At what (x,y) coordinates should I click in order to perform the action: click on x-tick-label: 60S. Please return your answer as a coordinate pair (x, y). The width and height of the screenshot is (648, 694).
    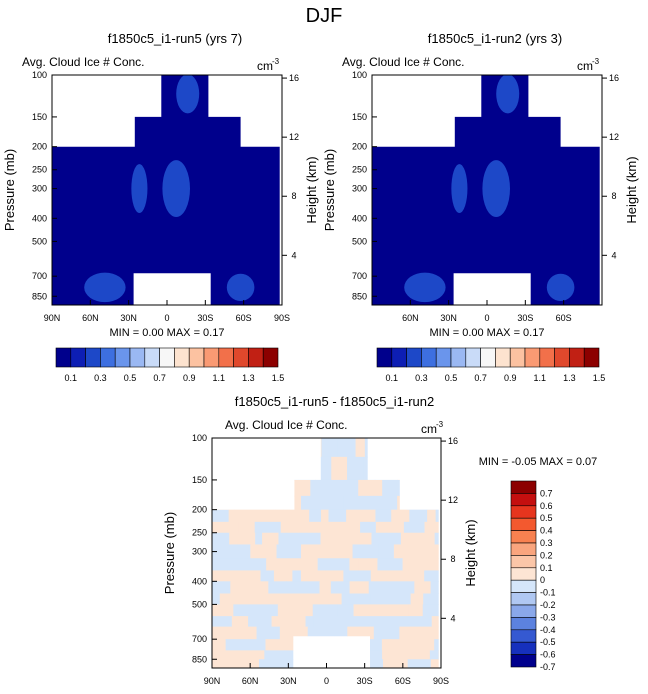
    Looking at the image, I should click on (564, 318).